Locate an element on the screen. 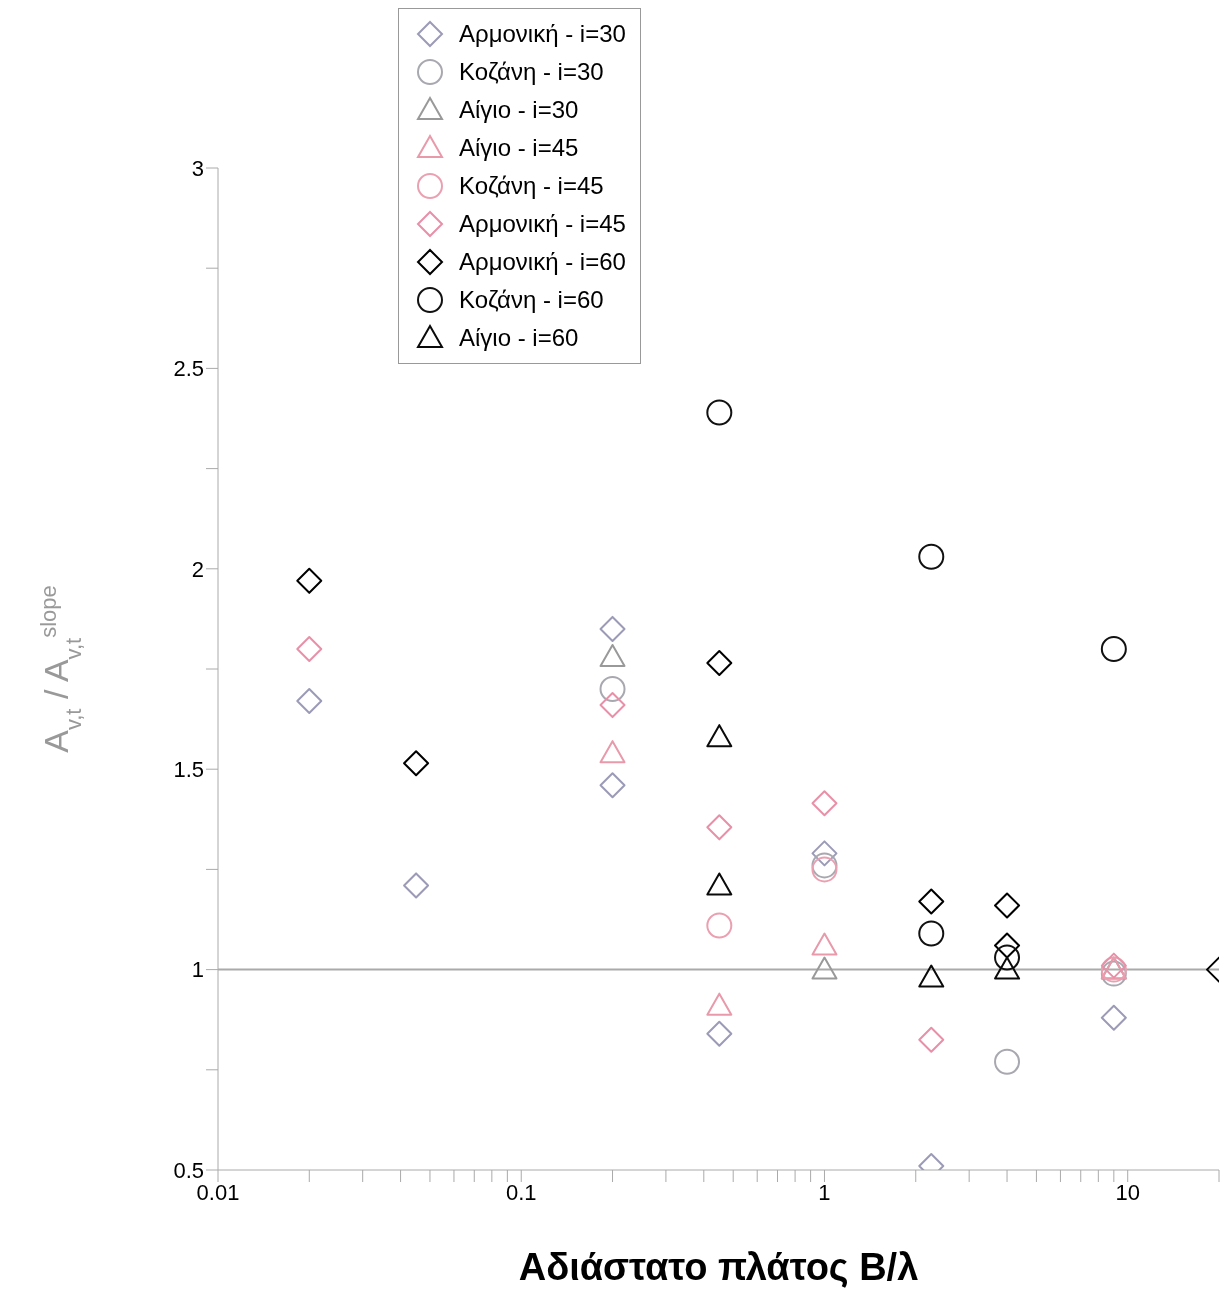 Image resolution: width=1231 pixels, height=1307 pixels. x-tick-label: 10 is located at coordinates (1127, 1192).